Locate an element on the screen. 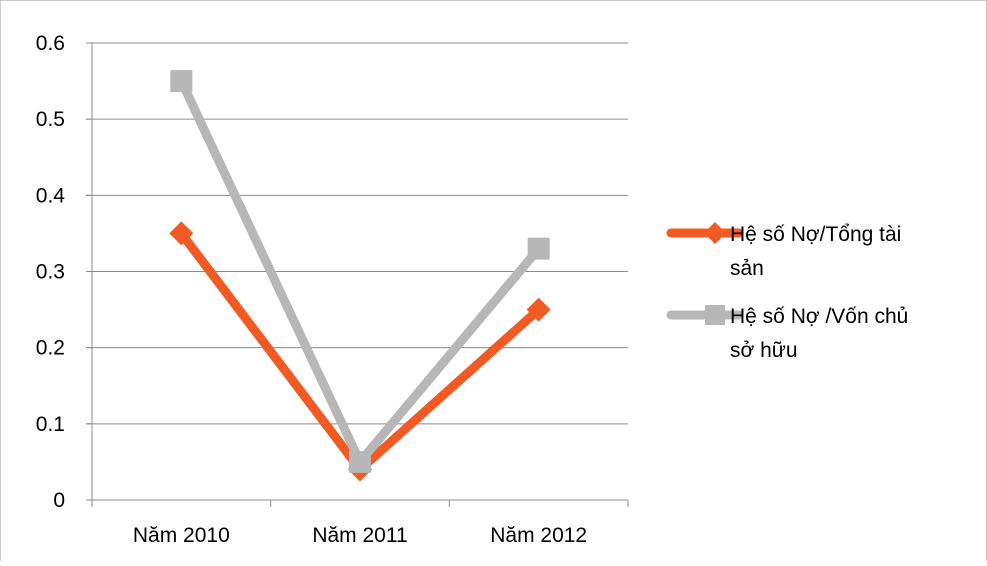  x-tick-labels: Năm 2010 Năm 2011 Năm 2012 is located at coordinates (360, 535).